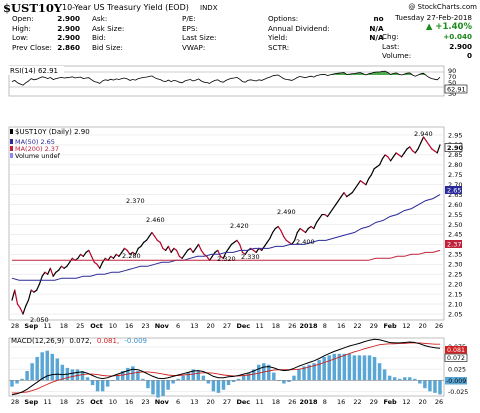  I want to click on price-y-tick: 2.10, so click(455, 304).